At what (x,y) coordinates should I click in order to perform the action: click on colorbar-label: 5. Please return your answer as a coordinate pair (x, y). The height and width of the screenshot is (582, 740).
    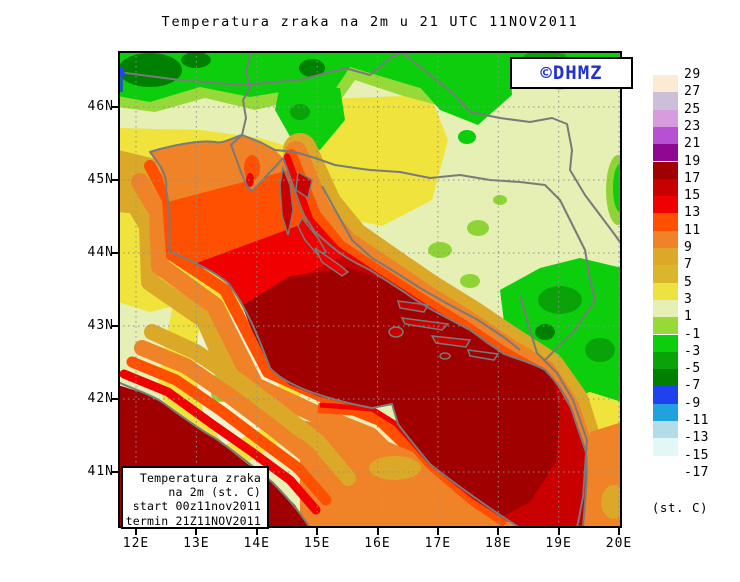
    Looking at the image, I should click on (688, 282).